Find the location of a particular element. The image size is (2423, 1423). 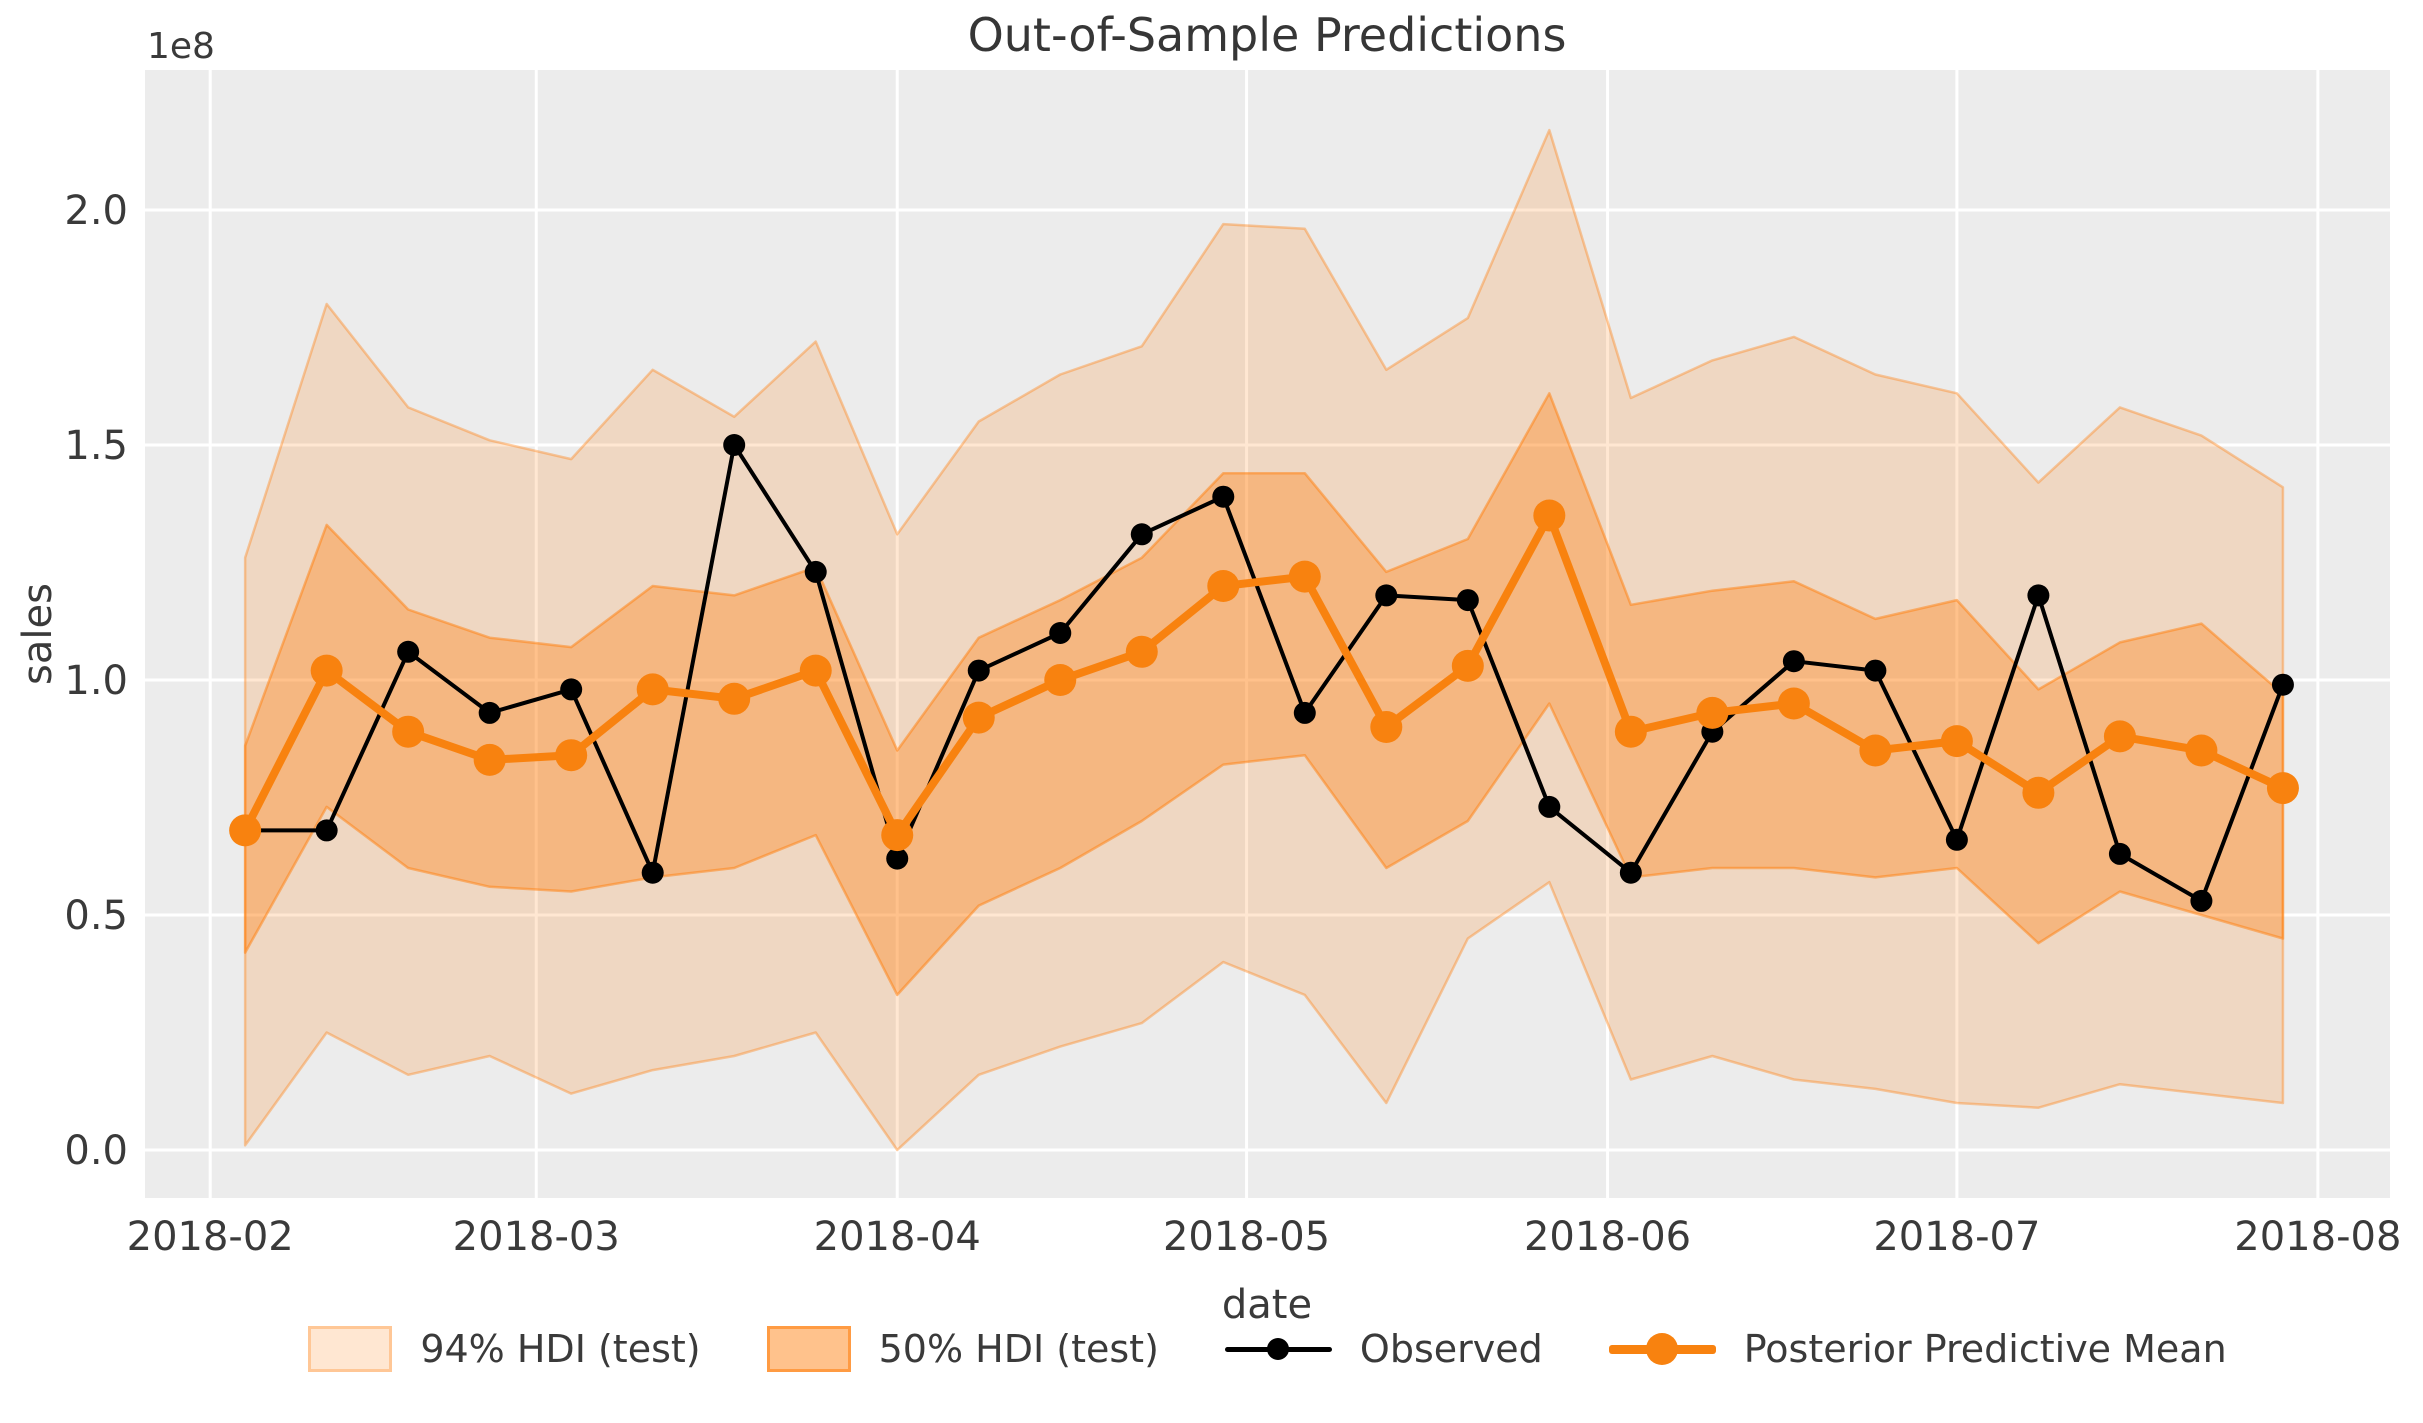

legend-label: Posterior Predictive Mean is located at coordinates (1985, 1349).